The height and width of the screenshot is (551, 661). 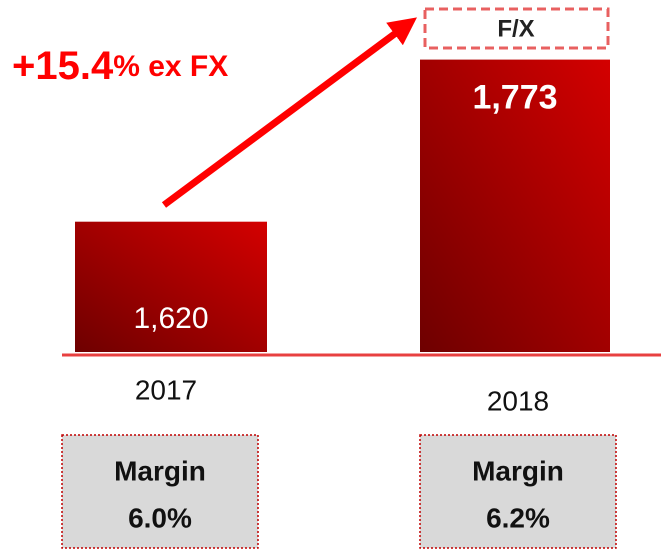 I want to click on fx-label: F/X, so click(x=515, y=28).